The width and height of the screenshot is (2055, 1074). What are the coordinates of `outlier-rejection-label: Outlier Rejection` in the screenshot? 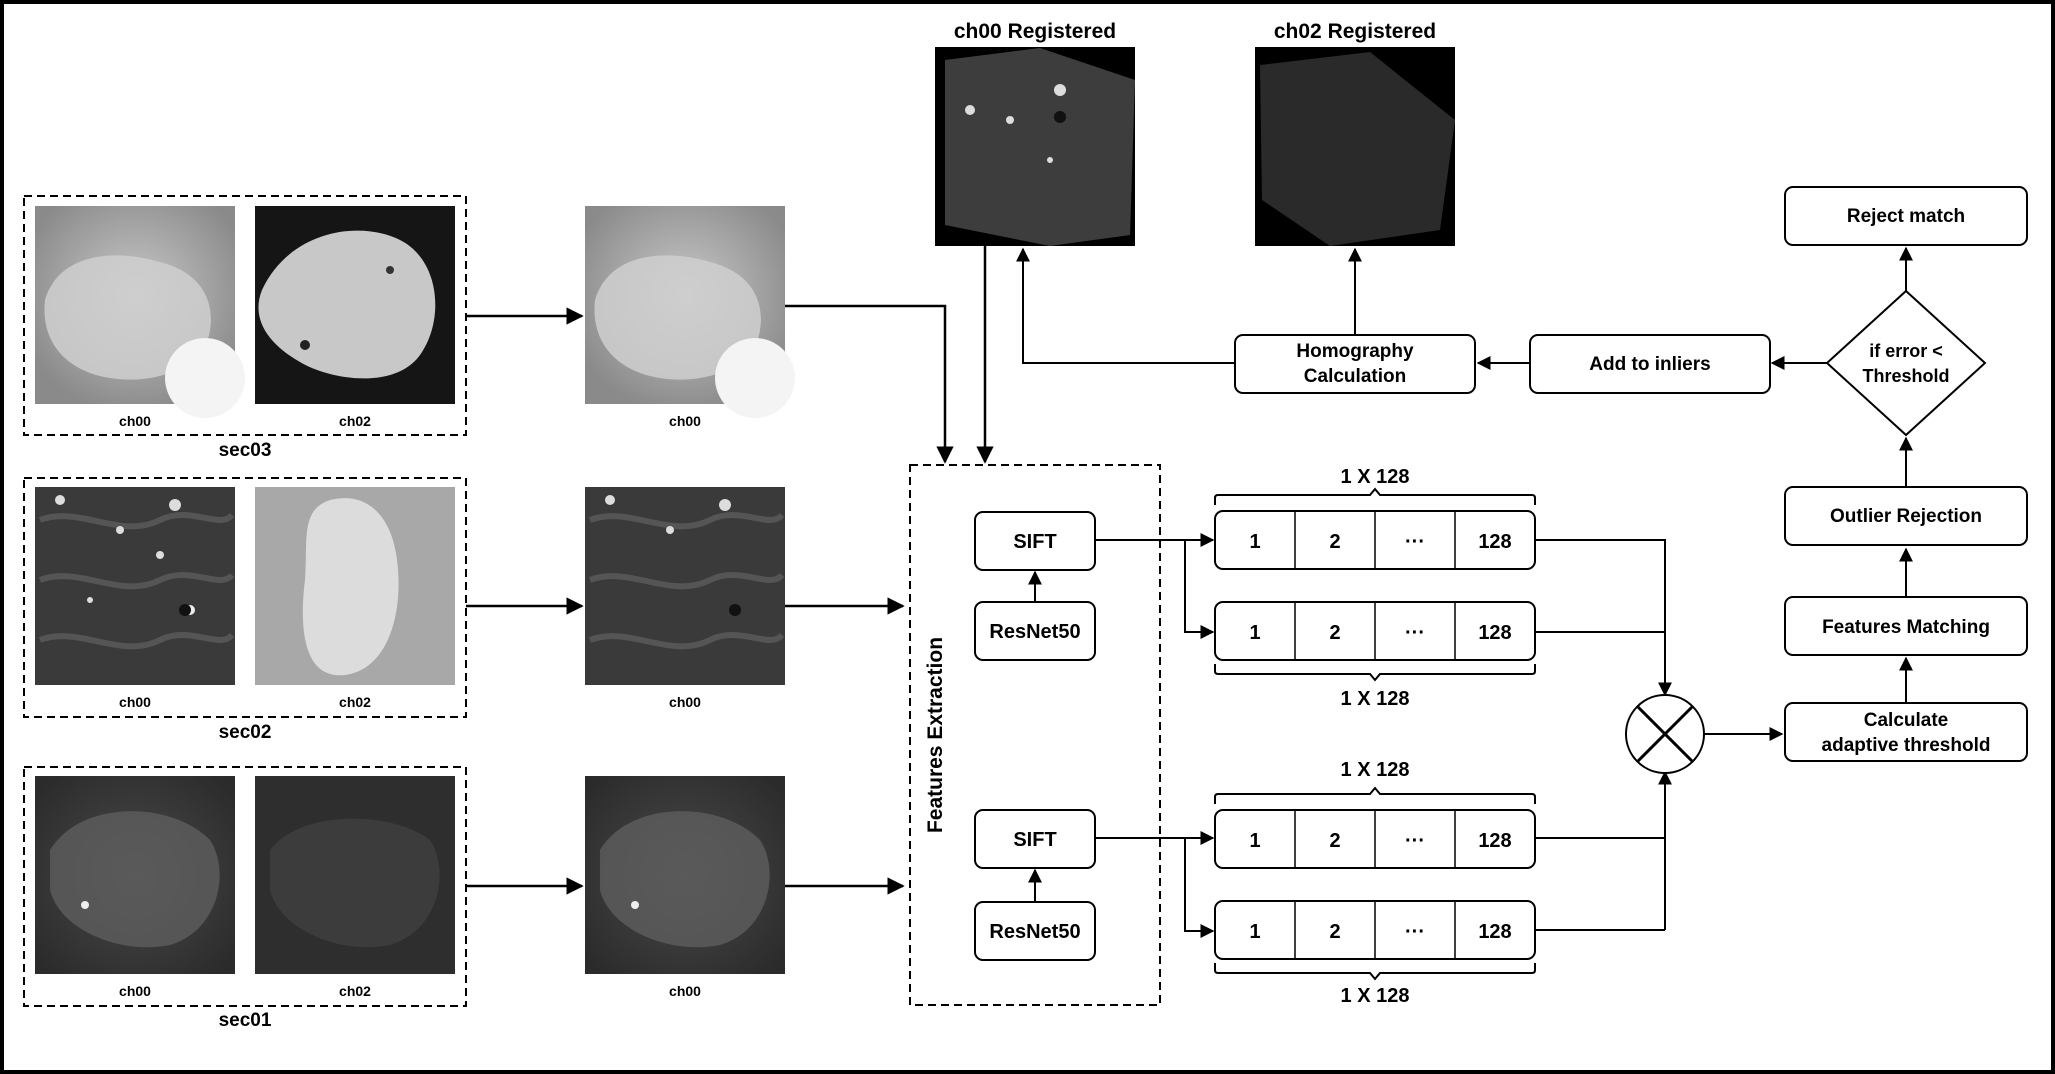 It's located at (1906, 516).